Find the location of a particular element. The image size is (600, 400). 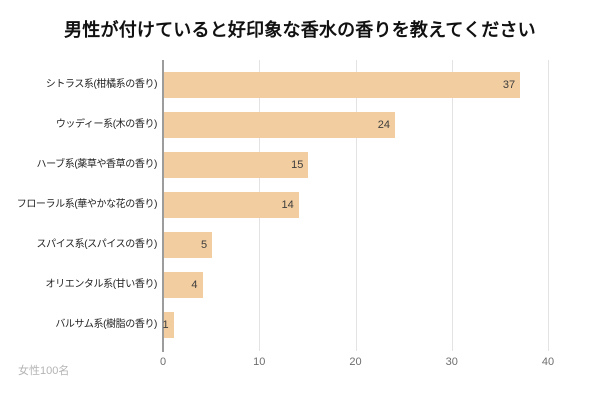

category-label: ハーブ系(薬草や香草の香り) is located at coordinates (97, 164).